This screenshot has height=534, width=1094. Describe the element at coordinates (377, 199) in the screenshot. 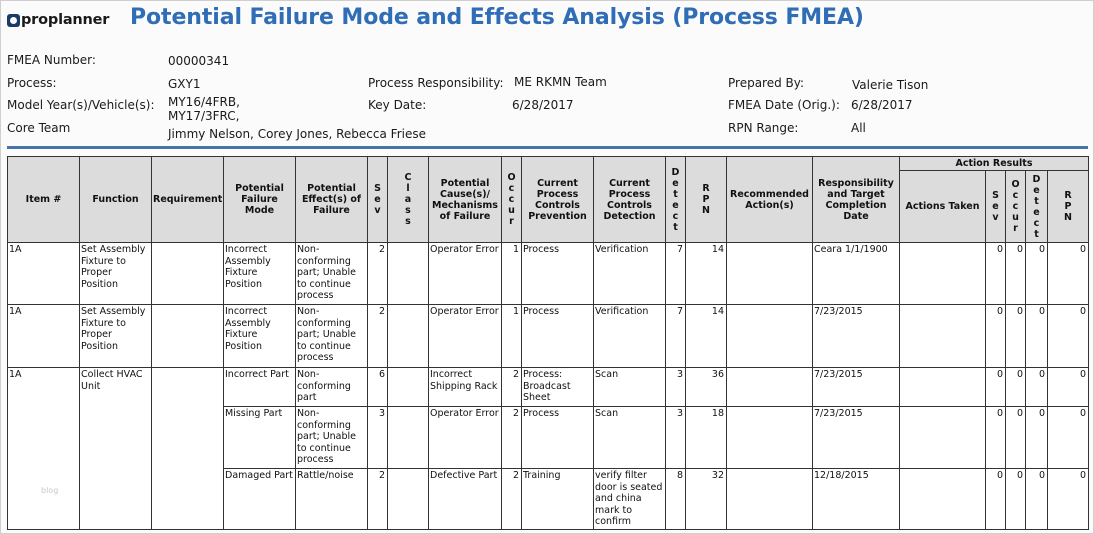

I see `col-header-sev: Sev` at that location.